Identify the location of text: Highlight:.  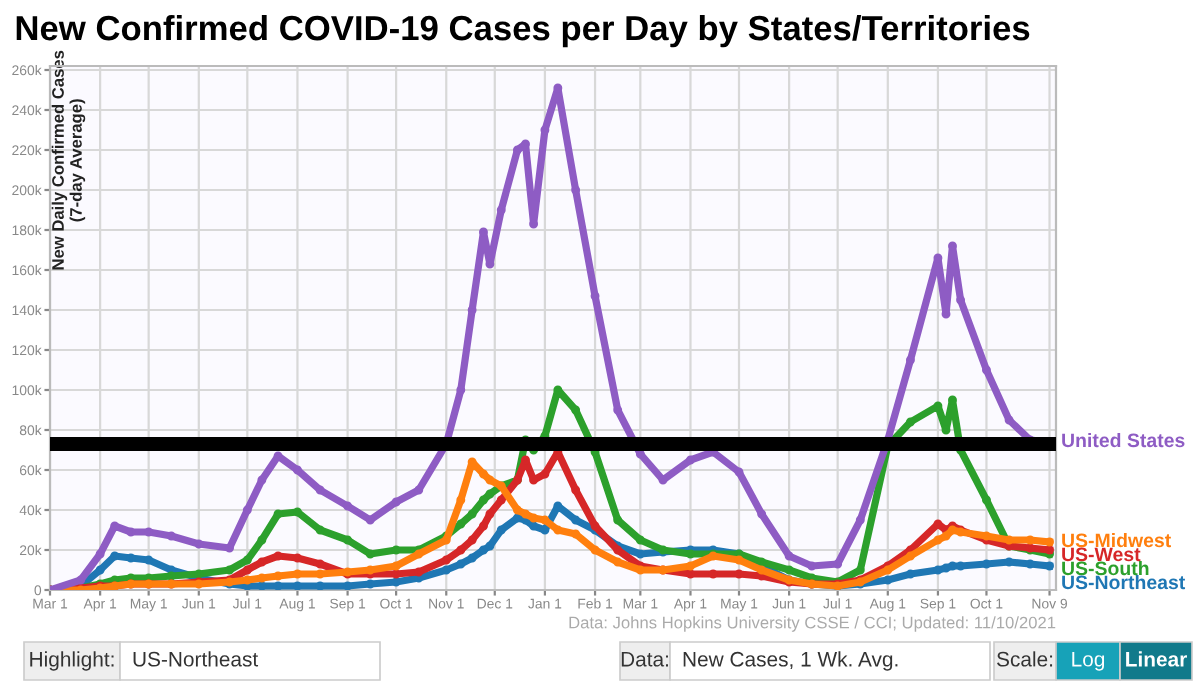
(72, 661).